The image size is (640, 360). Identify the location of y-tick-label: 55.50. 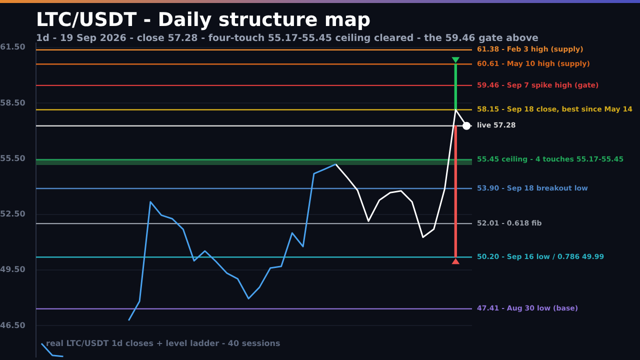
(13, 158).